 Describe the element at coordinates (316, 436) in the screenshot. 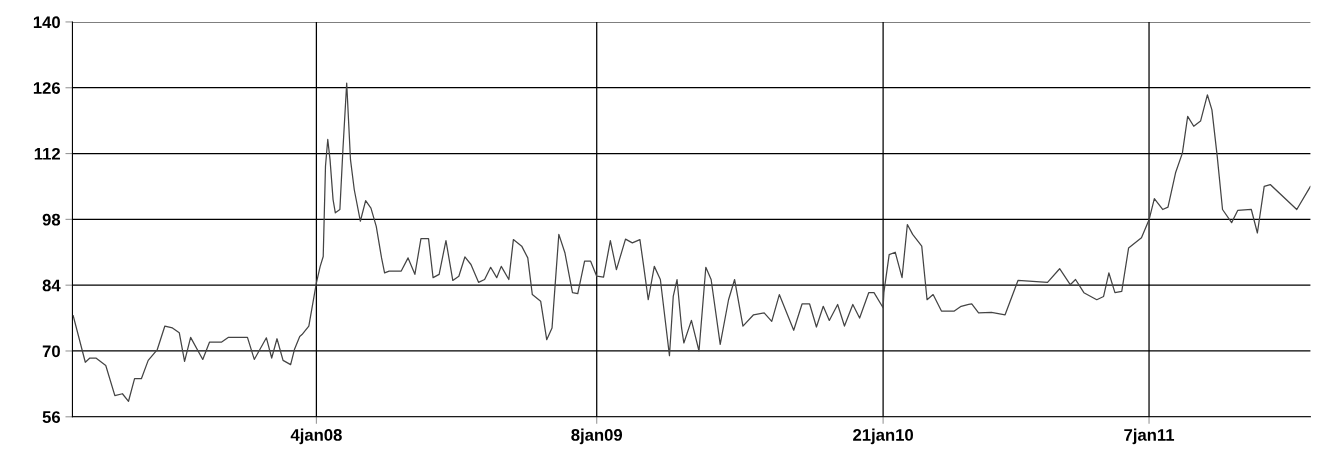

I see `x-tick-label: 4jan08` at that location.